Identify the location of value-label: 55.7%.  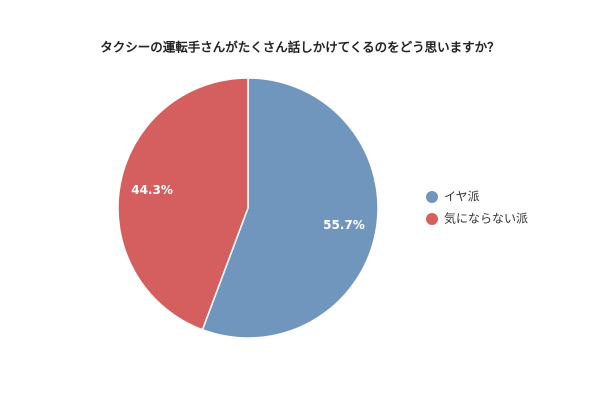
(344, 225).